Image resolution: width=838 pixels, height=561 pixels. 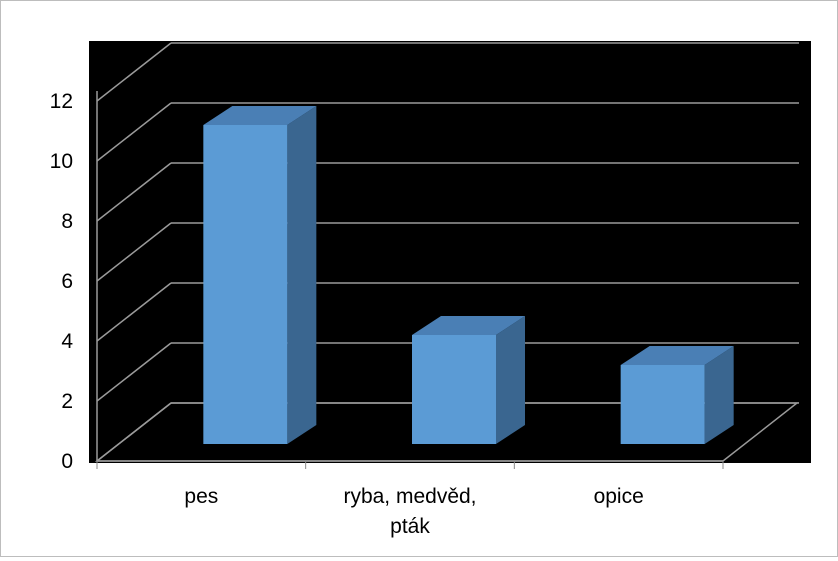 What do you see at coordinates (67, 461) in the screenshot?
I see `y-tick-label: 0` at bounding box center [67, 461].